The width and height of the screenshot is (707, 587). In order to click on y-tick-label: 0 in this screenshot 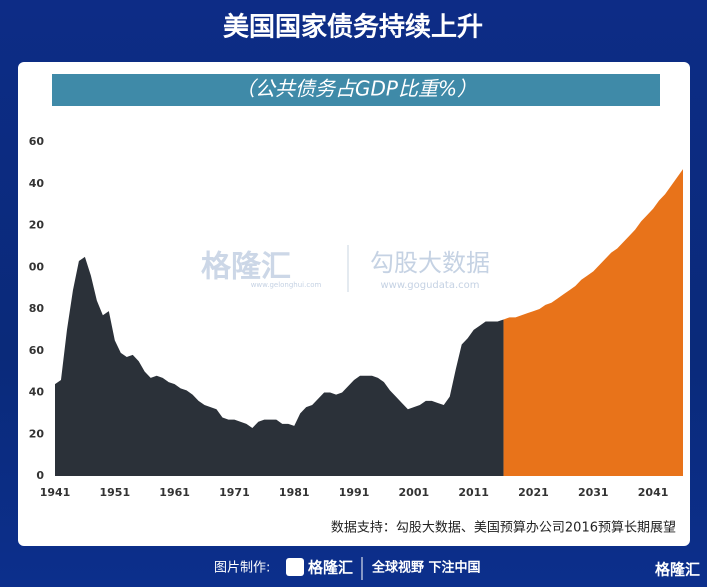, I will do `click(40, 475)`.